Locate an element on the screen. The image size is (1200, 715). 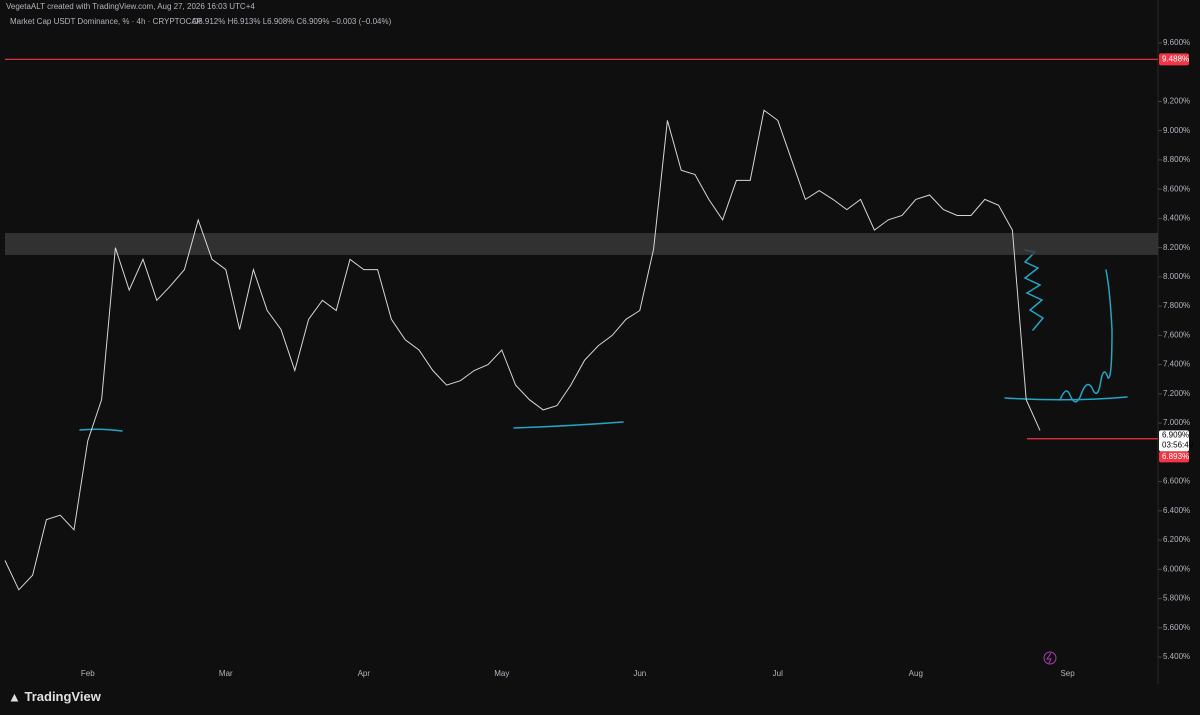
resistance-label: 9.488% is located at coordinates (1175, 58).